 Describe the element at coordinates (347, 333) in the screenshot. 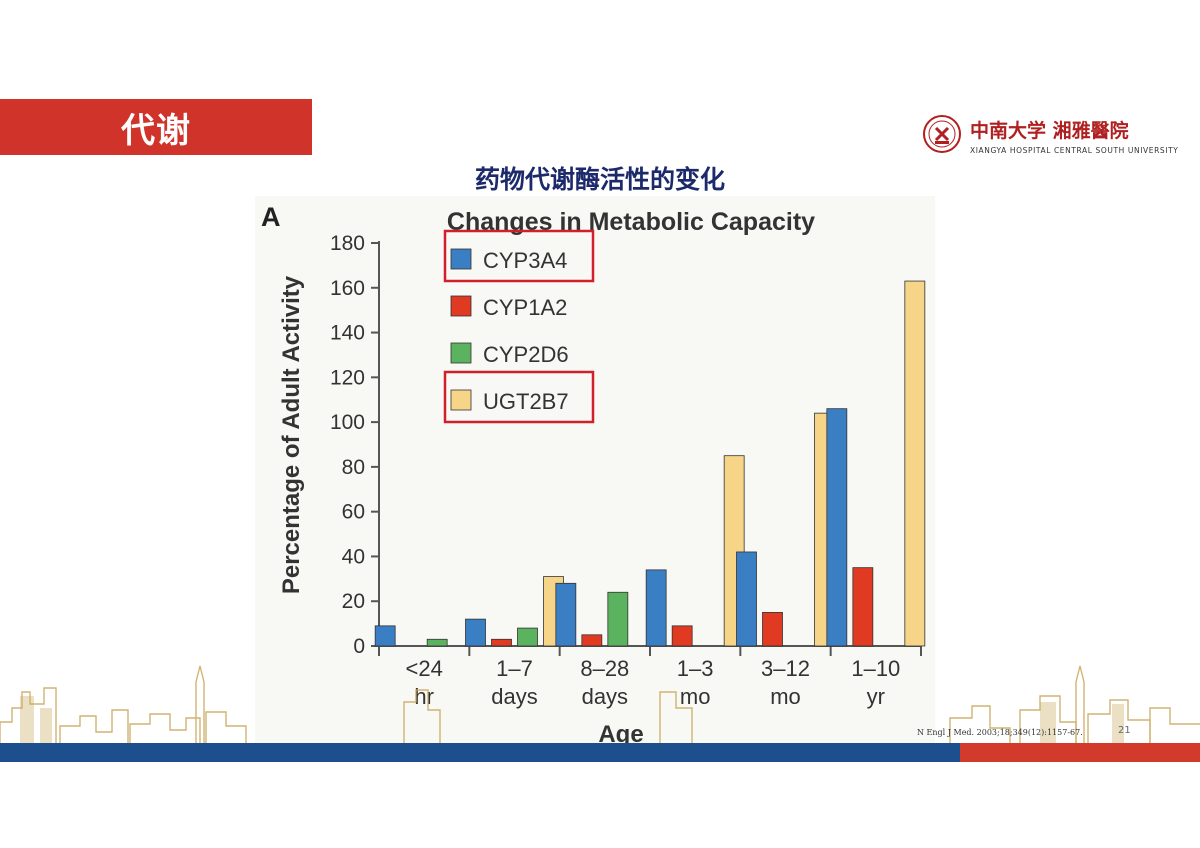

I see `y-tick-label: 140` at that location.